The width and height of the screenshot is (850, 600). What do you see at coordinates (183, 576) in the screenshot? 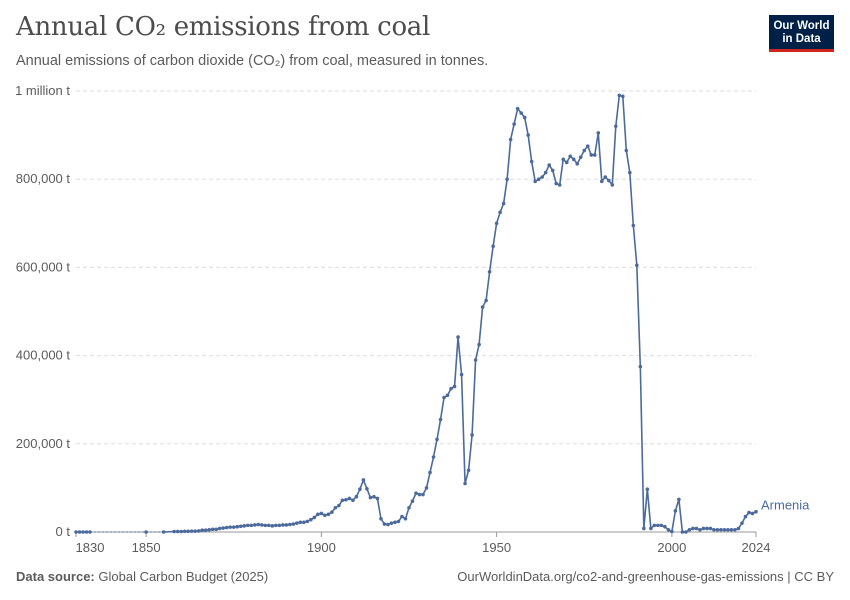
I see `data-source-value: Global Carbon Budget (2025)` at bounding box center [183, 576].